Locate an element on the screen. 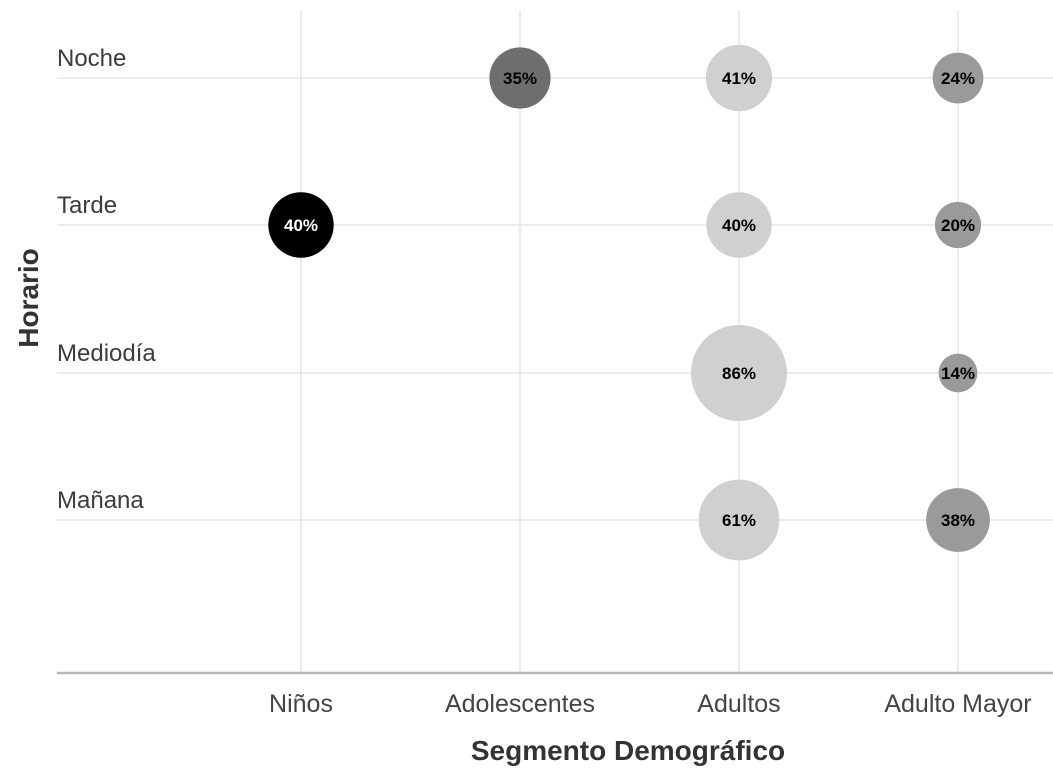  bubble-label: 20% is located at coordinates (958, 225).